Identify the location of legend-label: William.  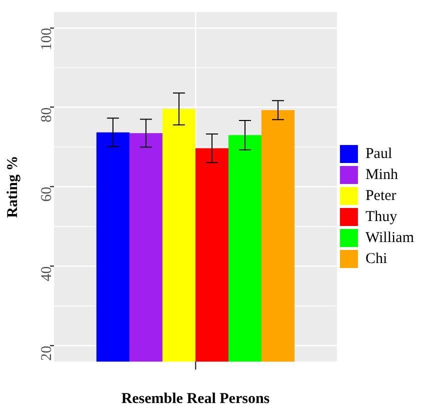
(389, 238).